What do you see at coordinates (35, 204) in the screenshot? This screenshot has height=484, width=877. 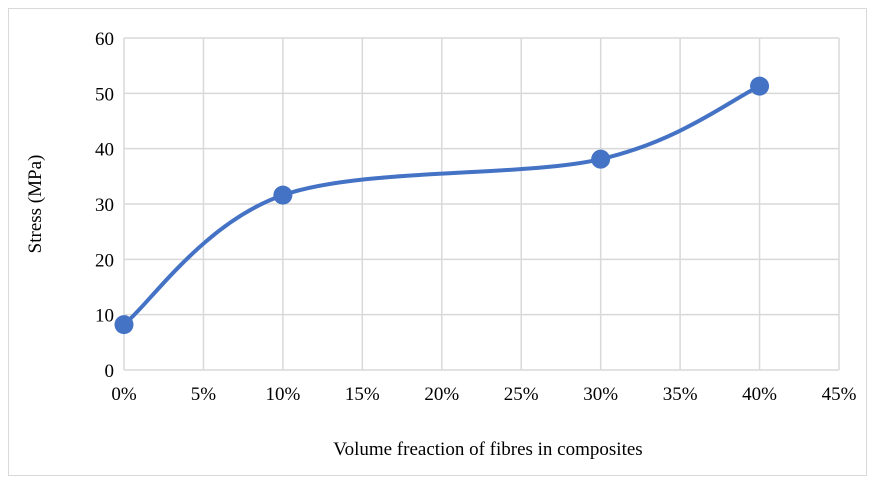 I see `y-axis-title: Stress (MPa)` at bounding box center [35, 204].